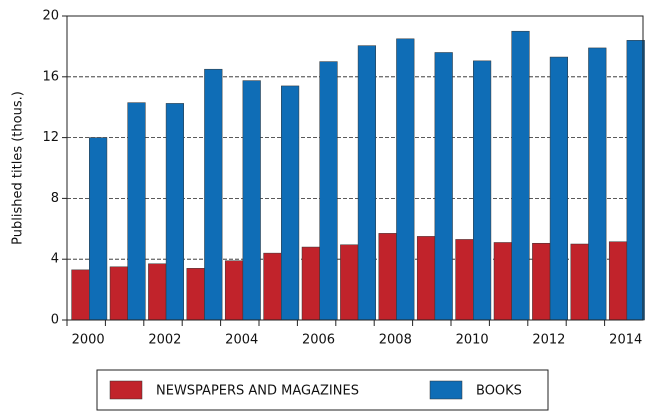  What do you see at coordinates (164, 340) in the screenshot?
I see `x-tick-label: 2002` at bounding box center [164, 340].